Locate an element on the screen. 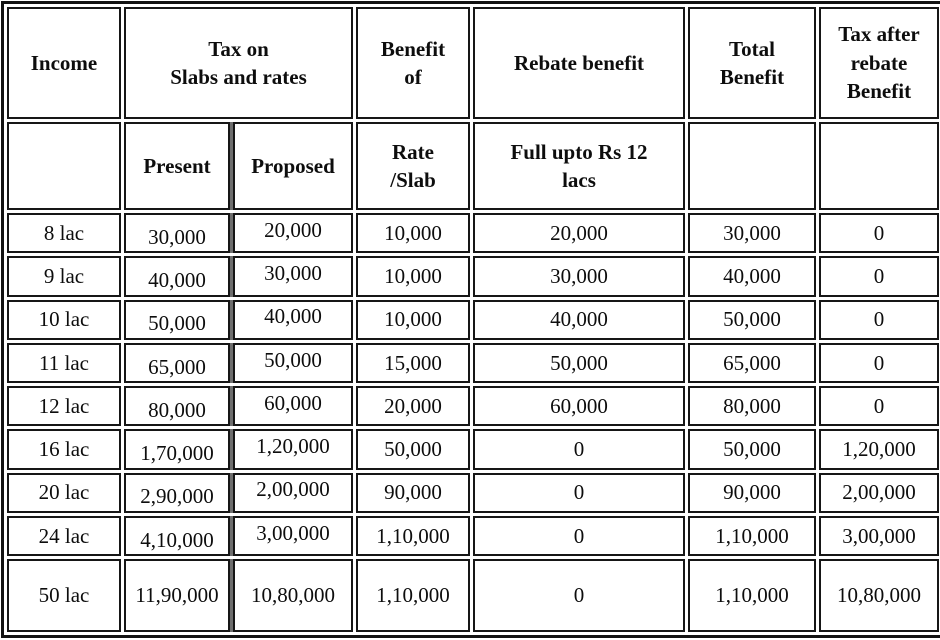  cell-value: 90,000 is located at coordinates (752, 492).